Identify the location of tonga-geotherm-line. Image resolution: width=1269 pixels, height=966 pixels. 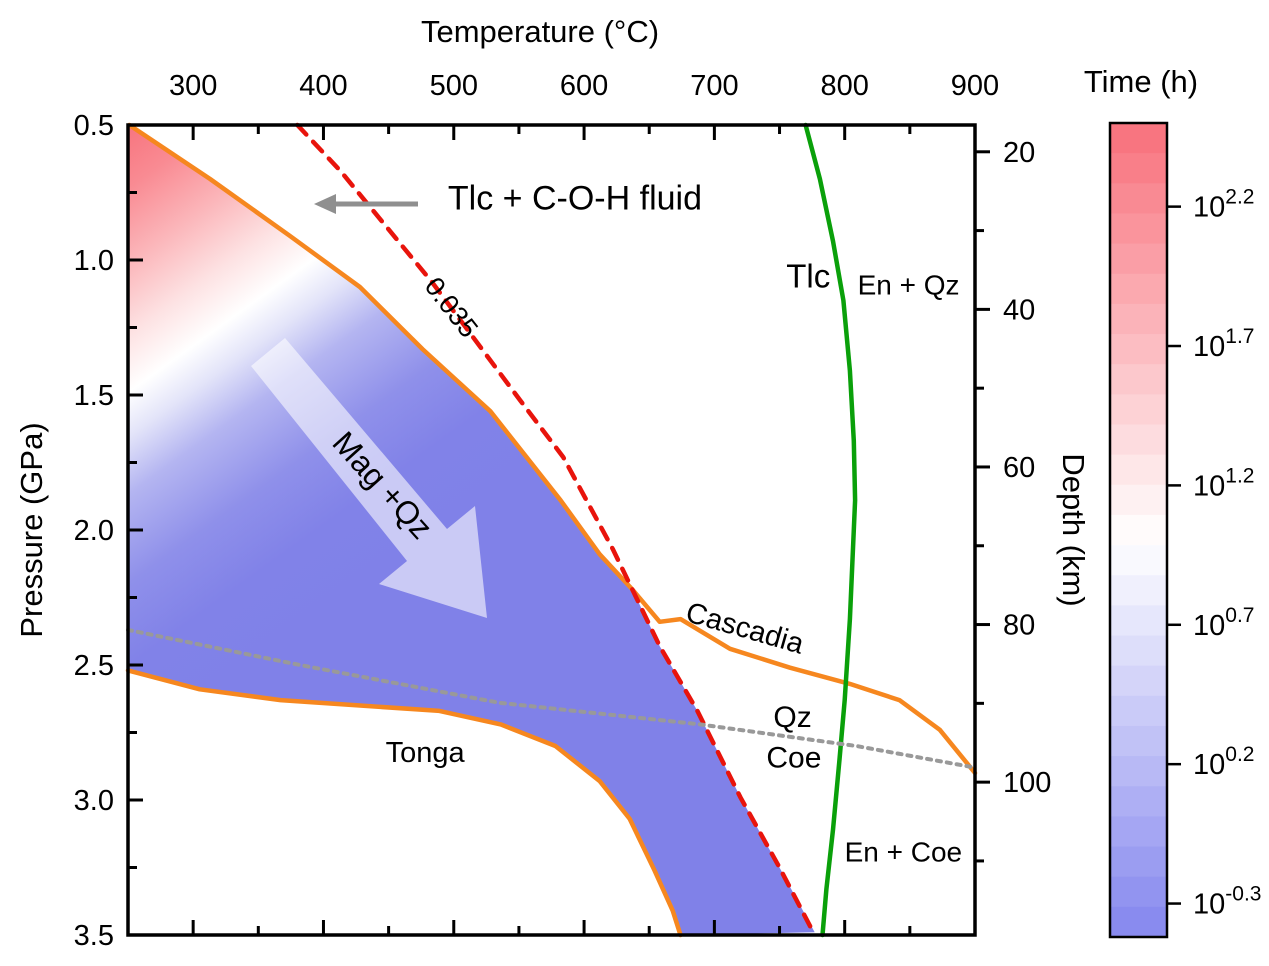
(404, 803).